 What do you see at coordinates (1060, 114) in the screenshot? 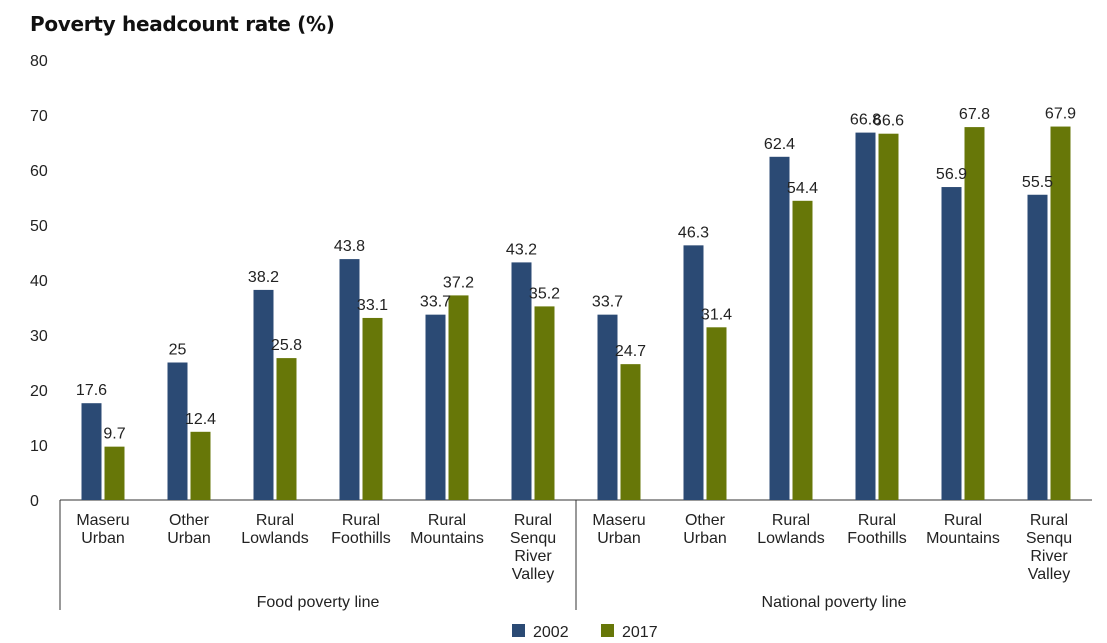
I see `data-label: 67.9` at bounding box center [1060, 114].